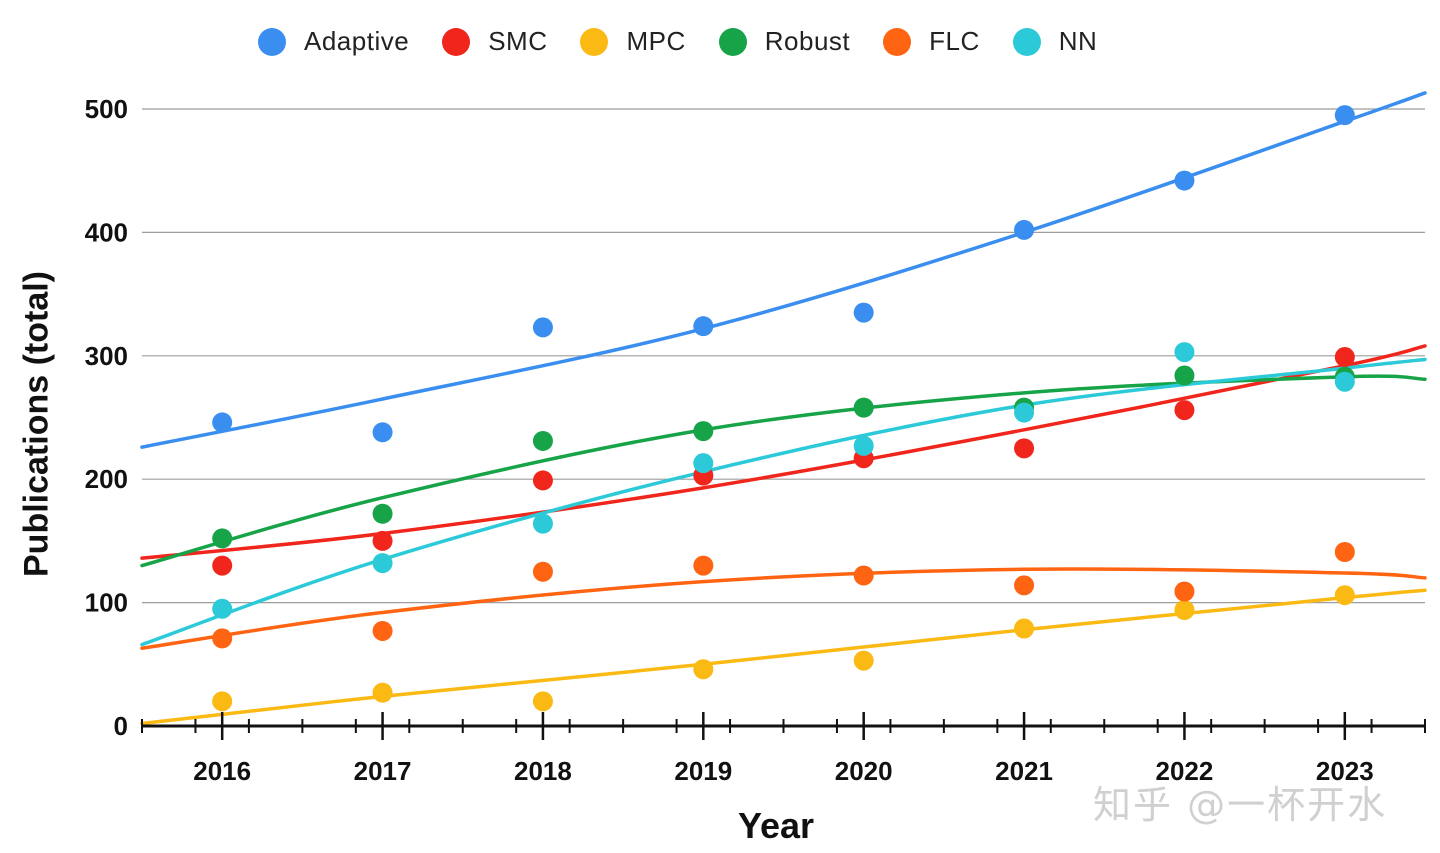  Describe the element at coordinates (382, 563) in the screenshot. I see `point-nn-2017` at that location.